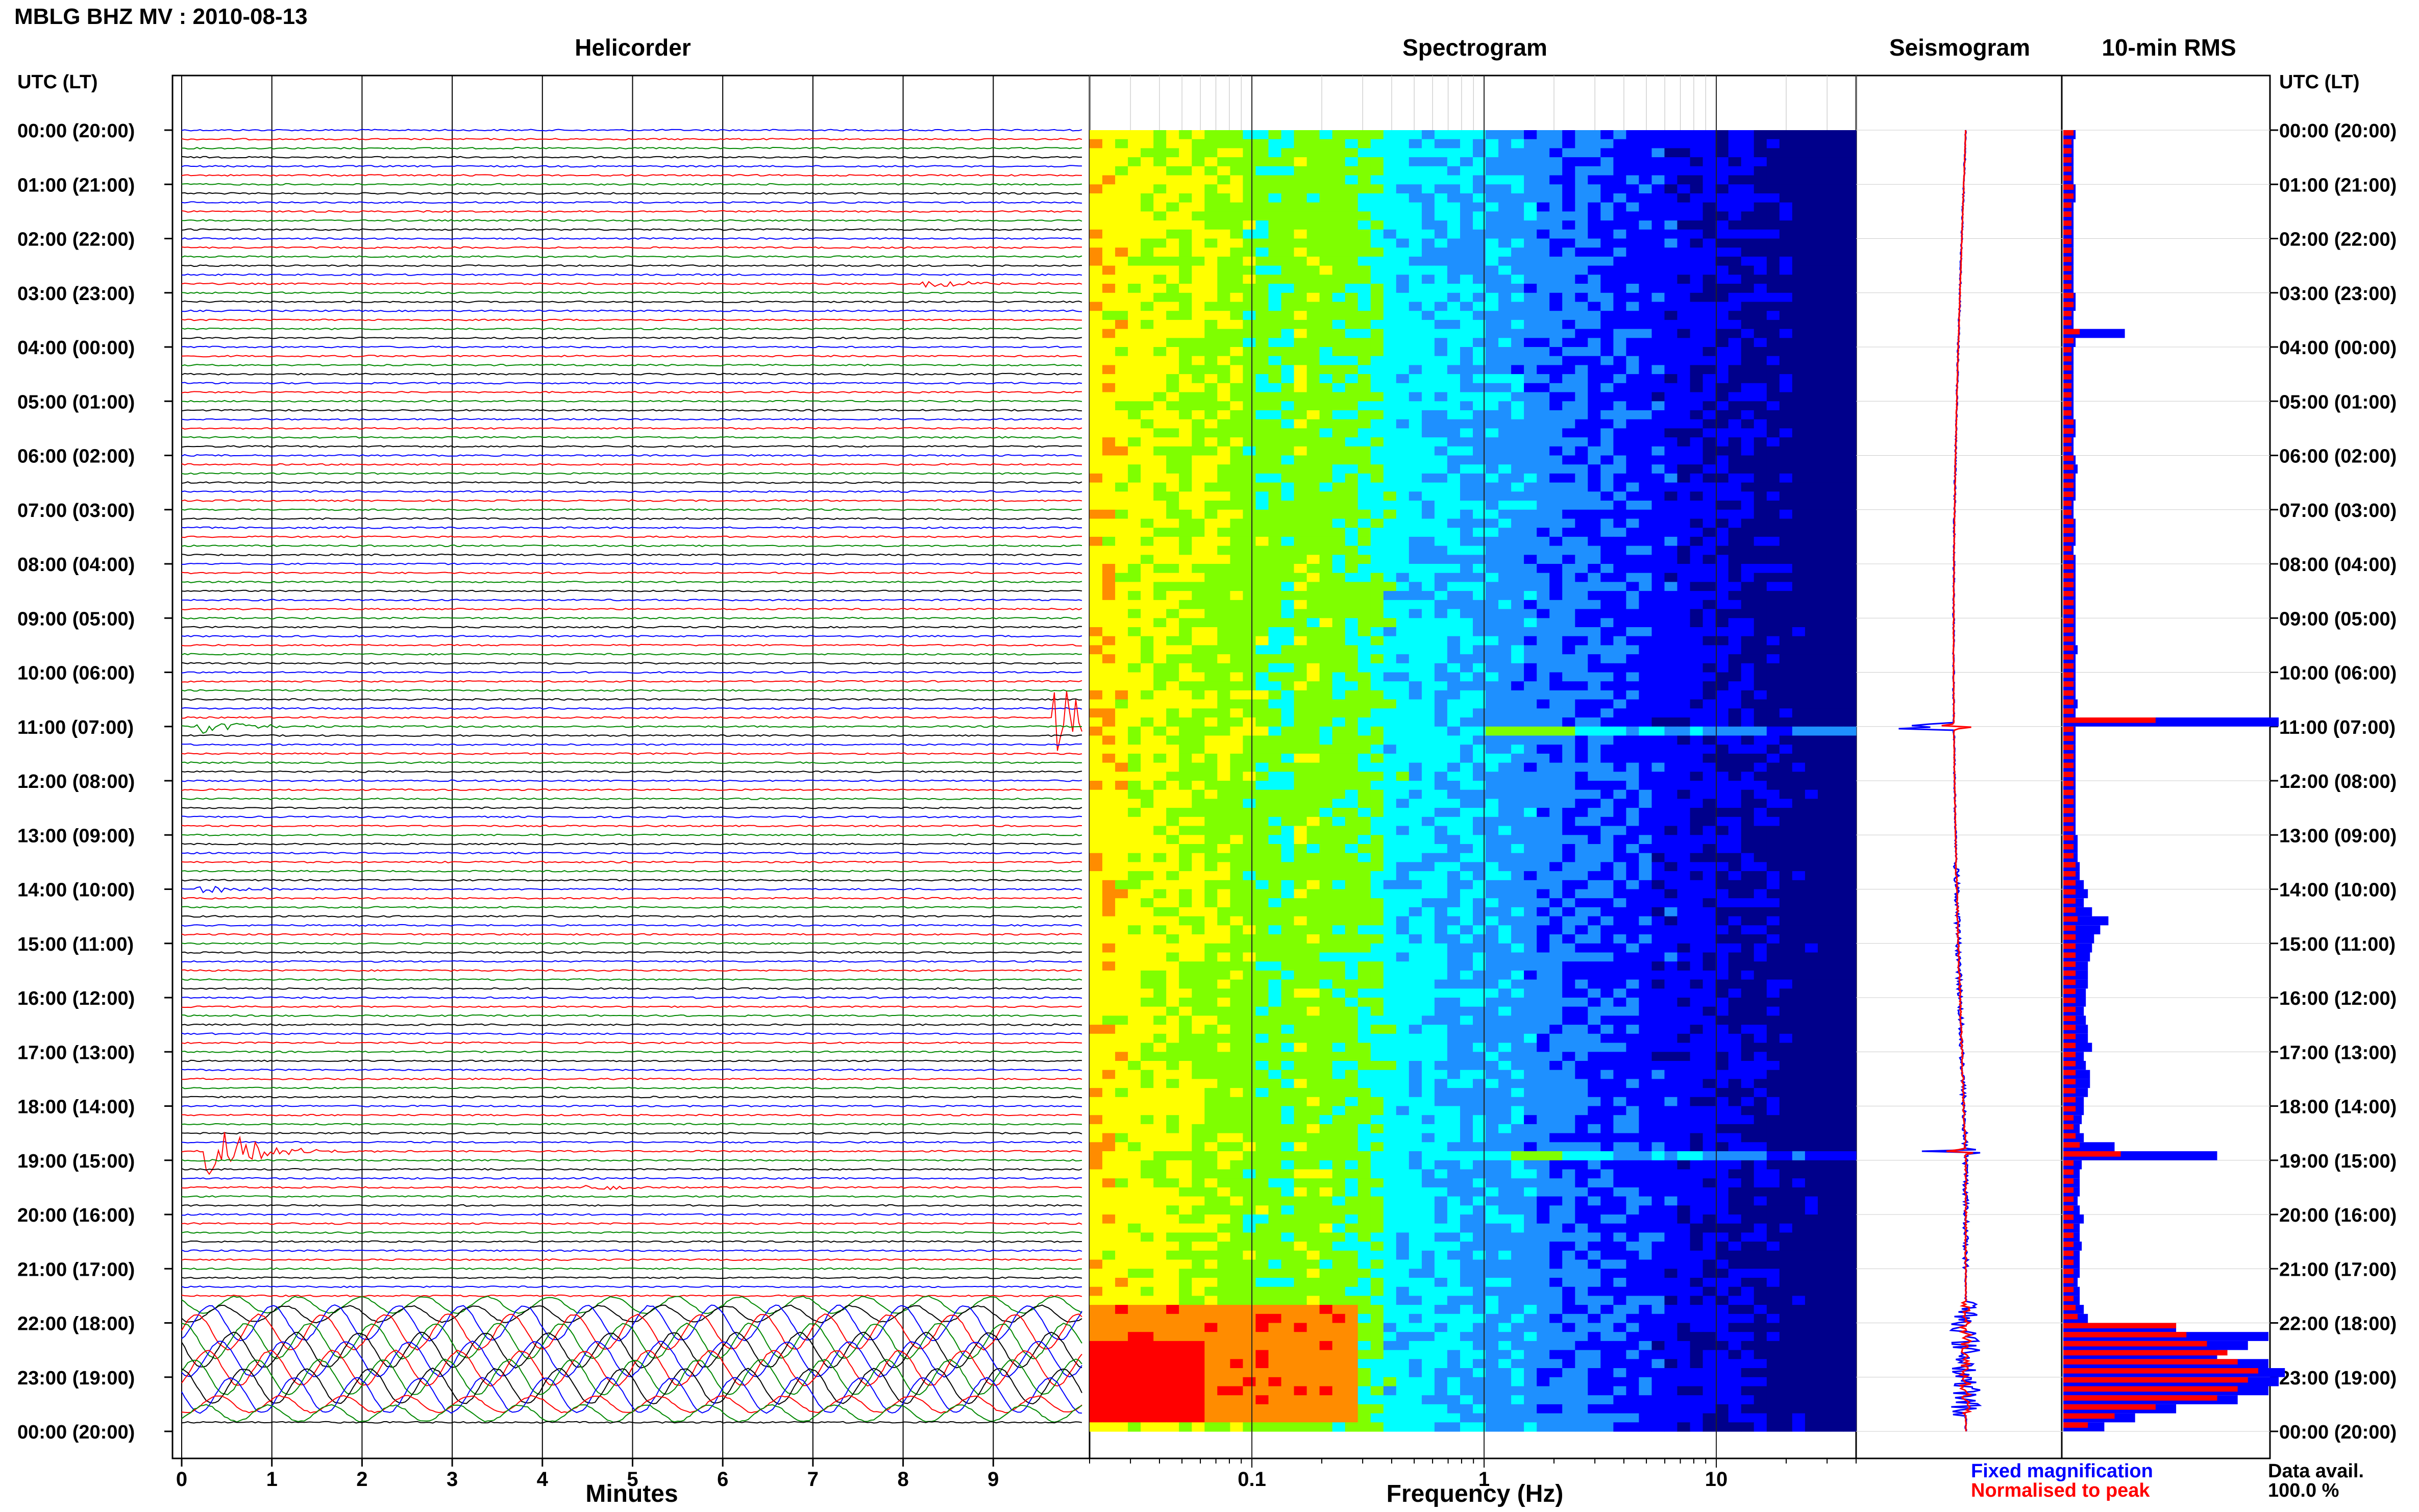  Describe the element at coordinates (76, 1378) in the screenshot. I see `utc-label-left-23: 23:00 (19:00)` at that location.